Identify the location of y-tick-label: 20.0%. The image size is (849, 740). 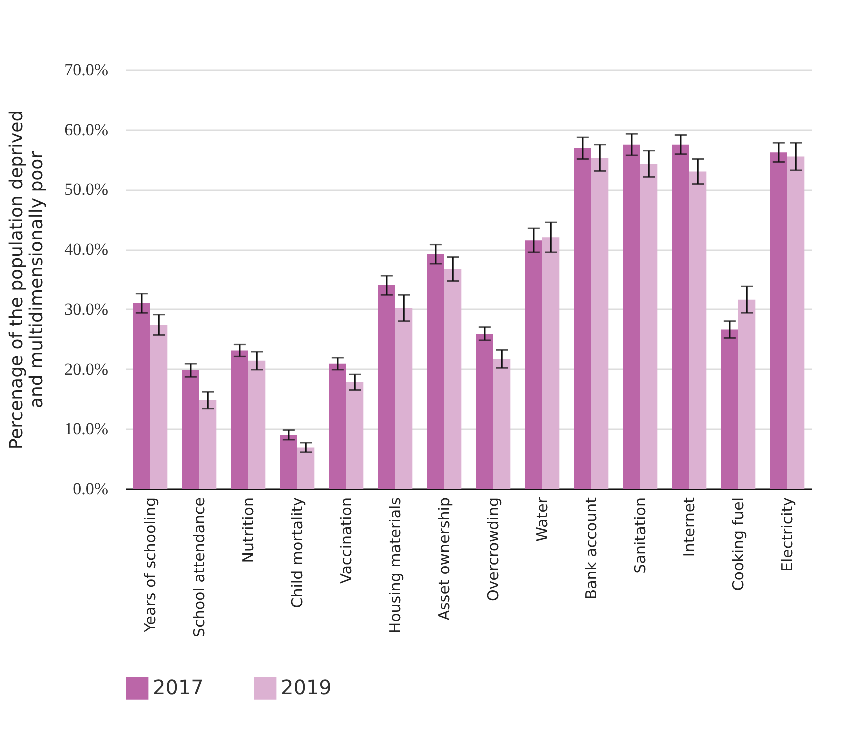
(86, 369).